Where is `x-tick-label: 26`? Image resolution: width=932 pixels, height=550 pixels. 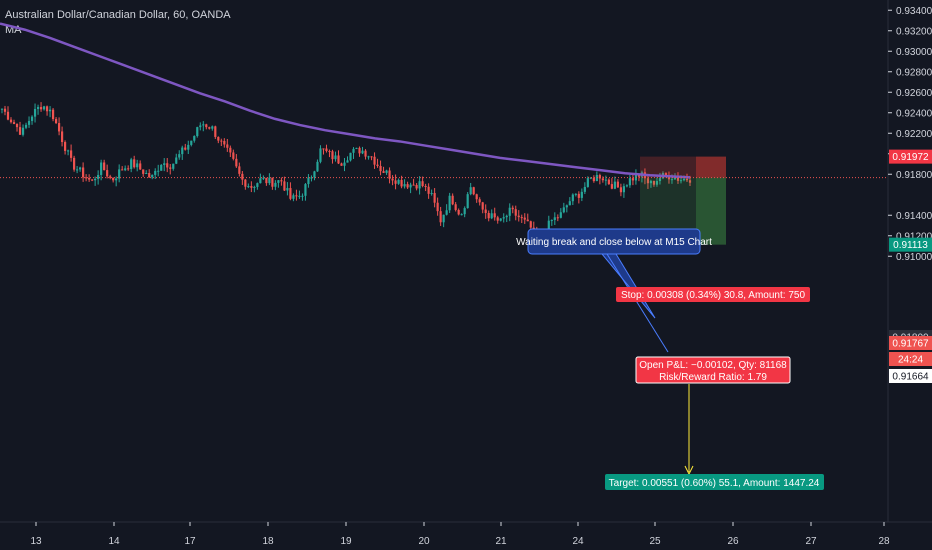 x-tick-label: 26 is located at coordinates (733, 541).